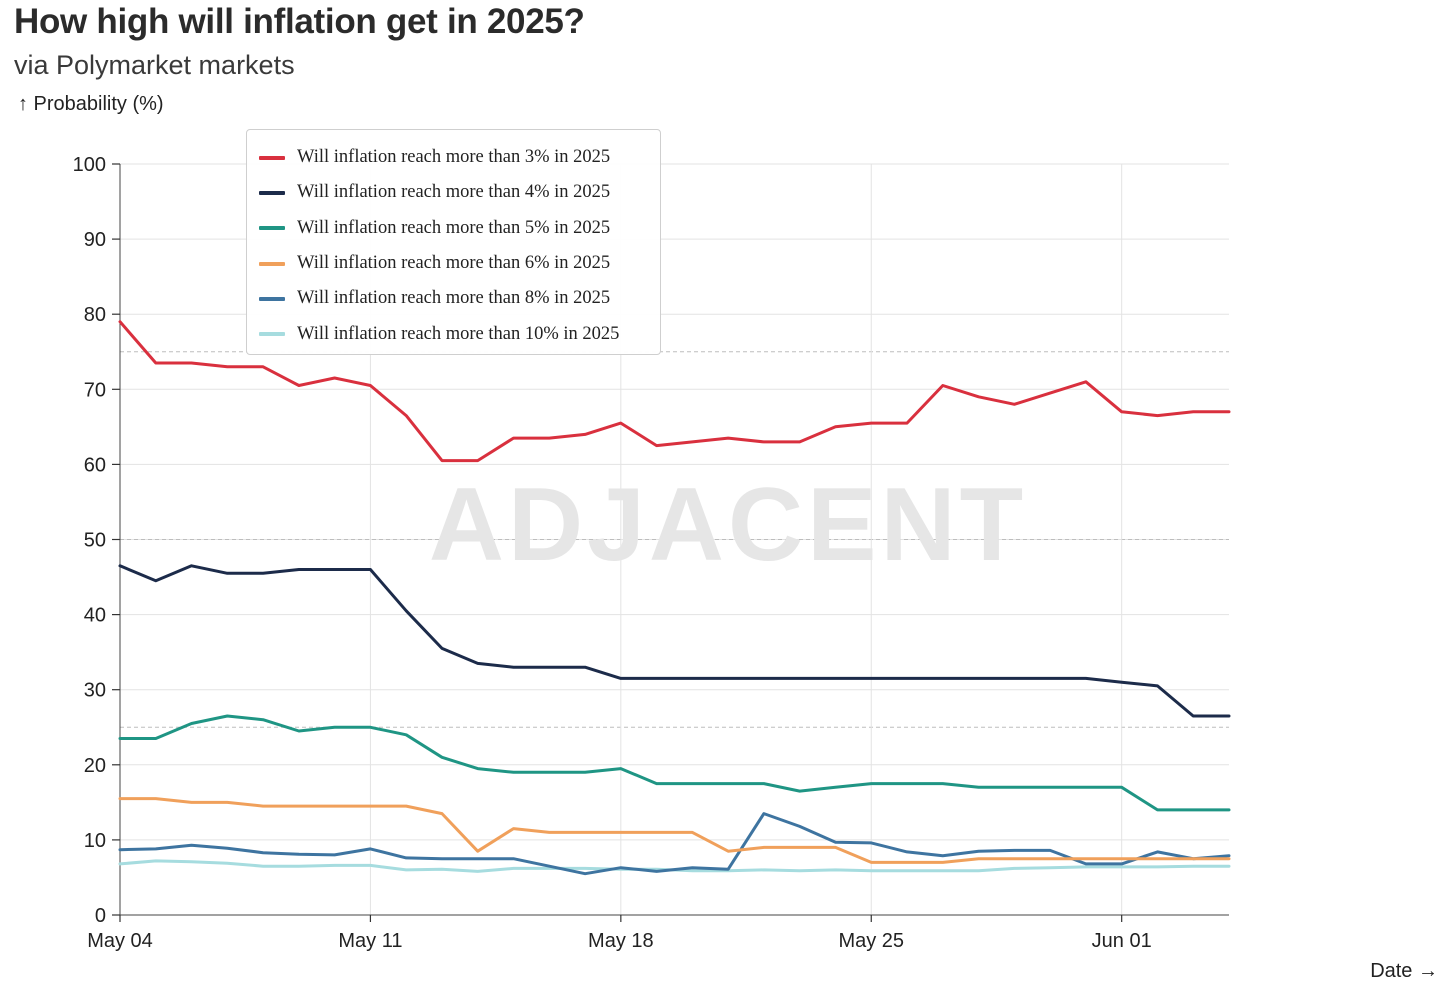 This screenshot has width=1456, height=996. I want to click on x-tick-label: May 25, so click(871, 941).